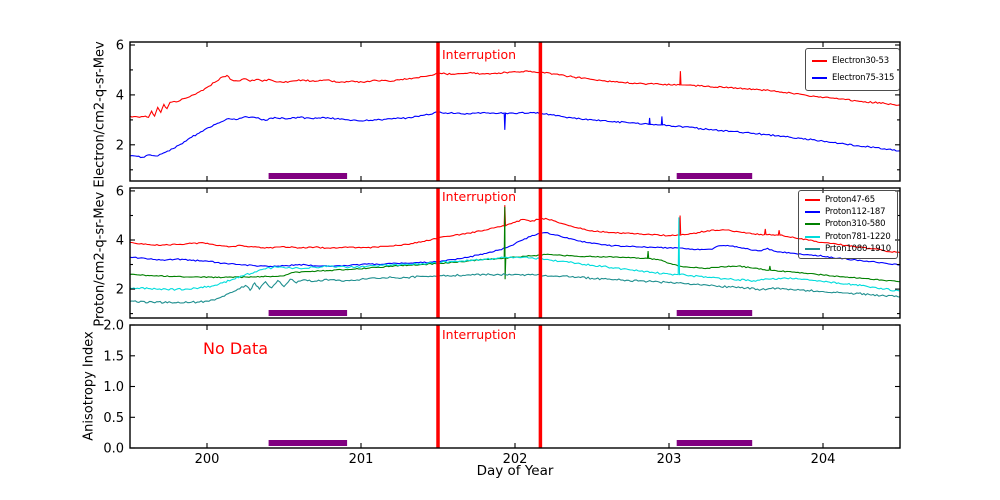  What do you see at coordinates (479, 54) in the screenshot?
I see `interruption-annotation-electron: Interruption` at bounding box center [479, 54].